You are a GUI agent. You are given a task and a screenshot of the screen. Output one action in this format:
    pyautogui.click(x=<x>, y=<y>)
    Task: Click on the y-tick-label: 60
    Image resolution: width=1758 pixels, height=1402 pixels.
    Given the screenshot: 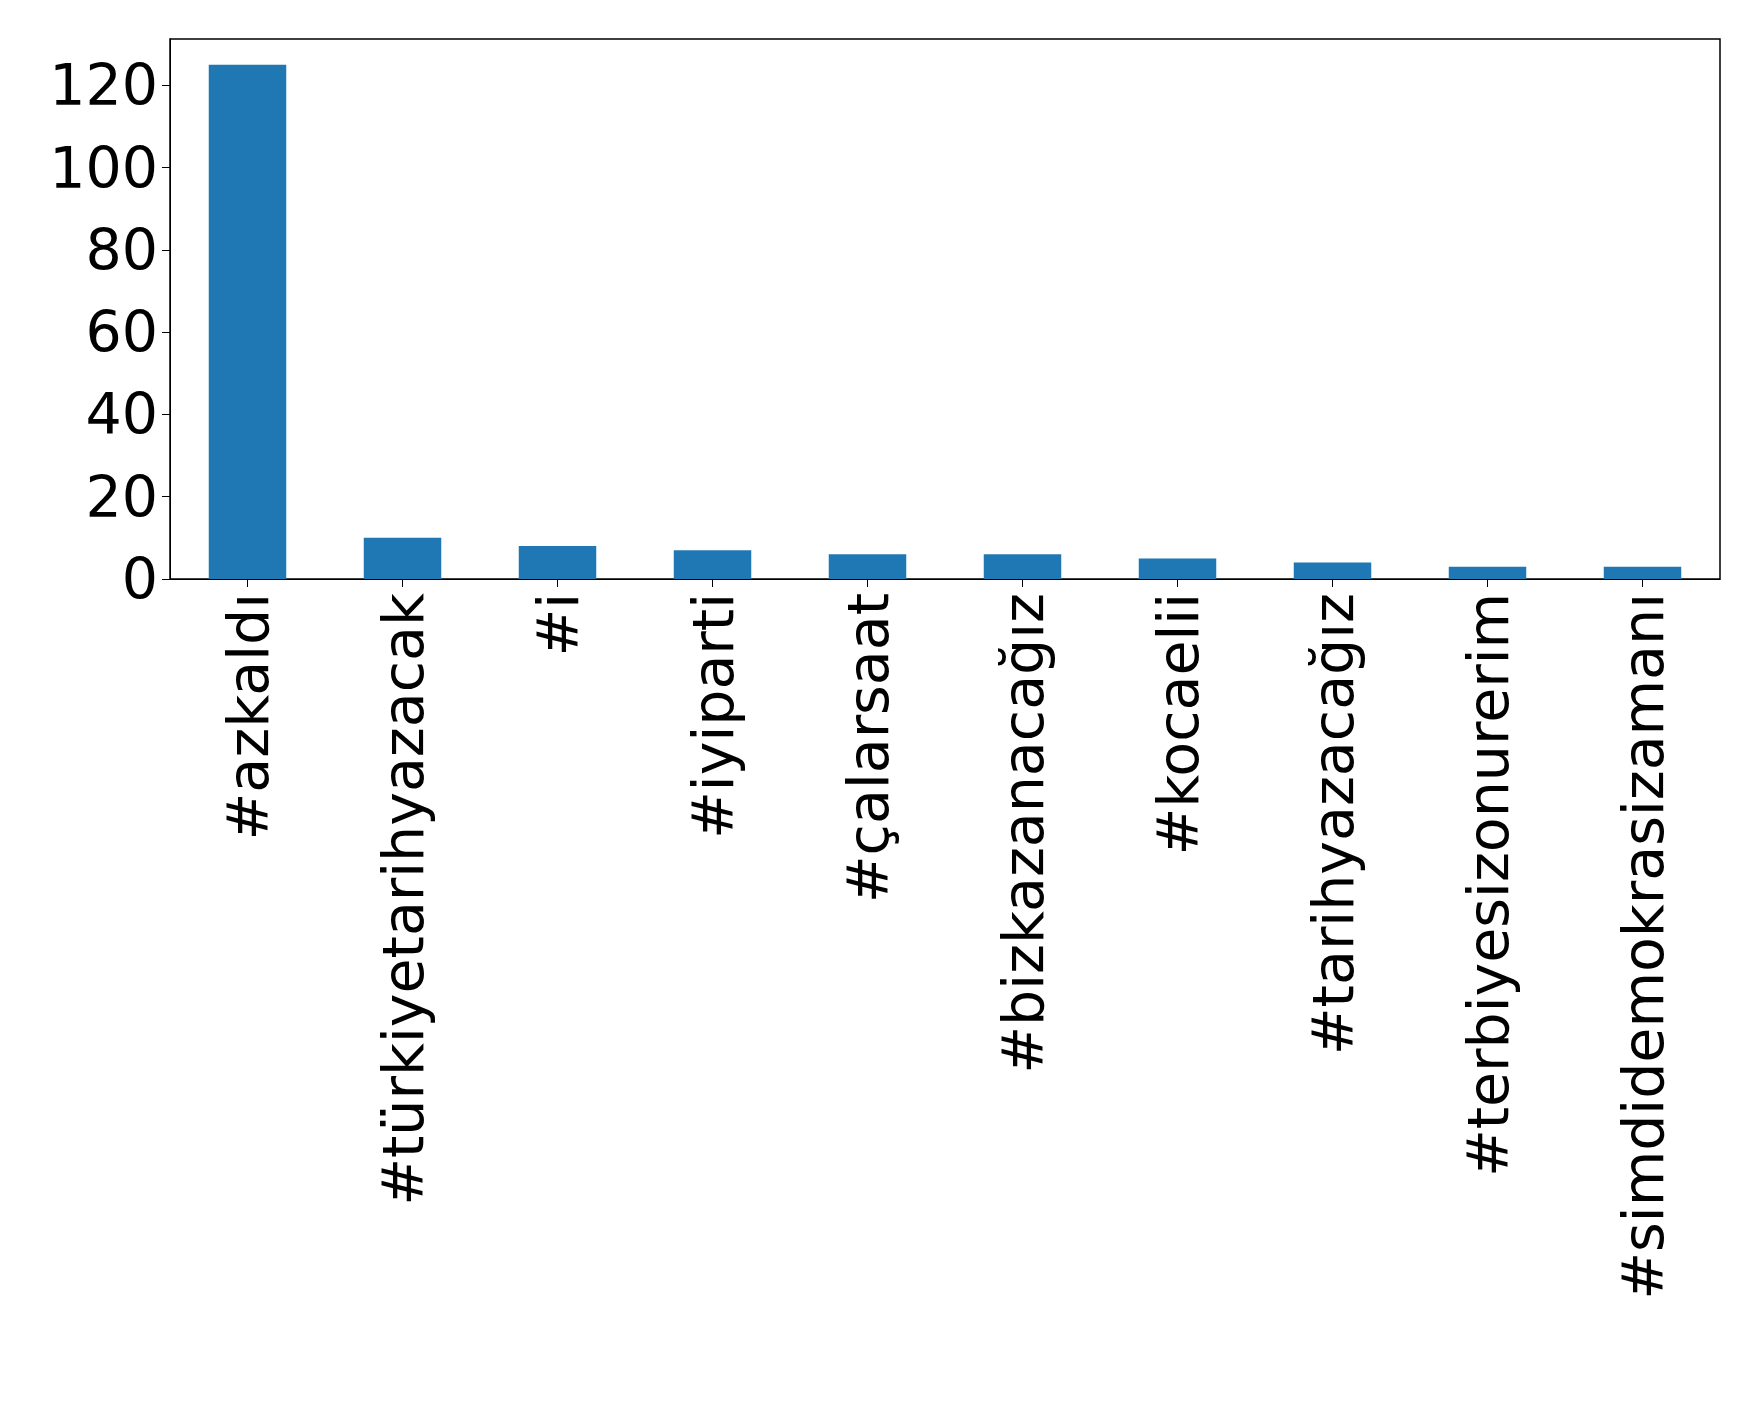 What is the action you would take?
    pyautogui.click(x=121, y=332)
    